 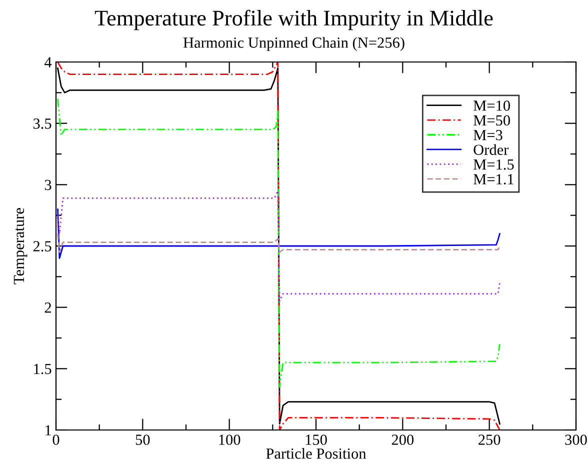 I want to click on chart-title: Temperature Profile with Impurity in Middle, so click(x=293, y=20).